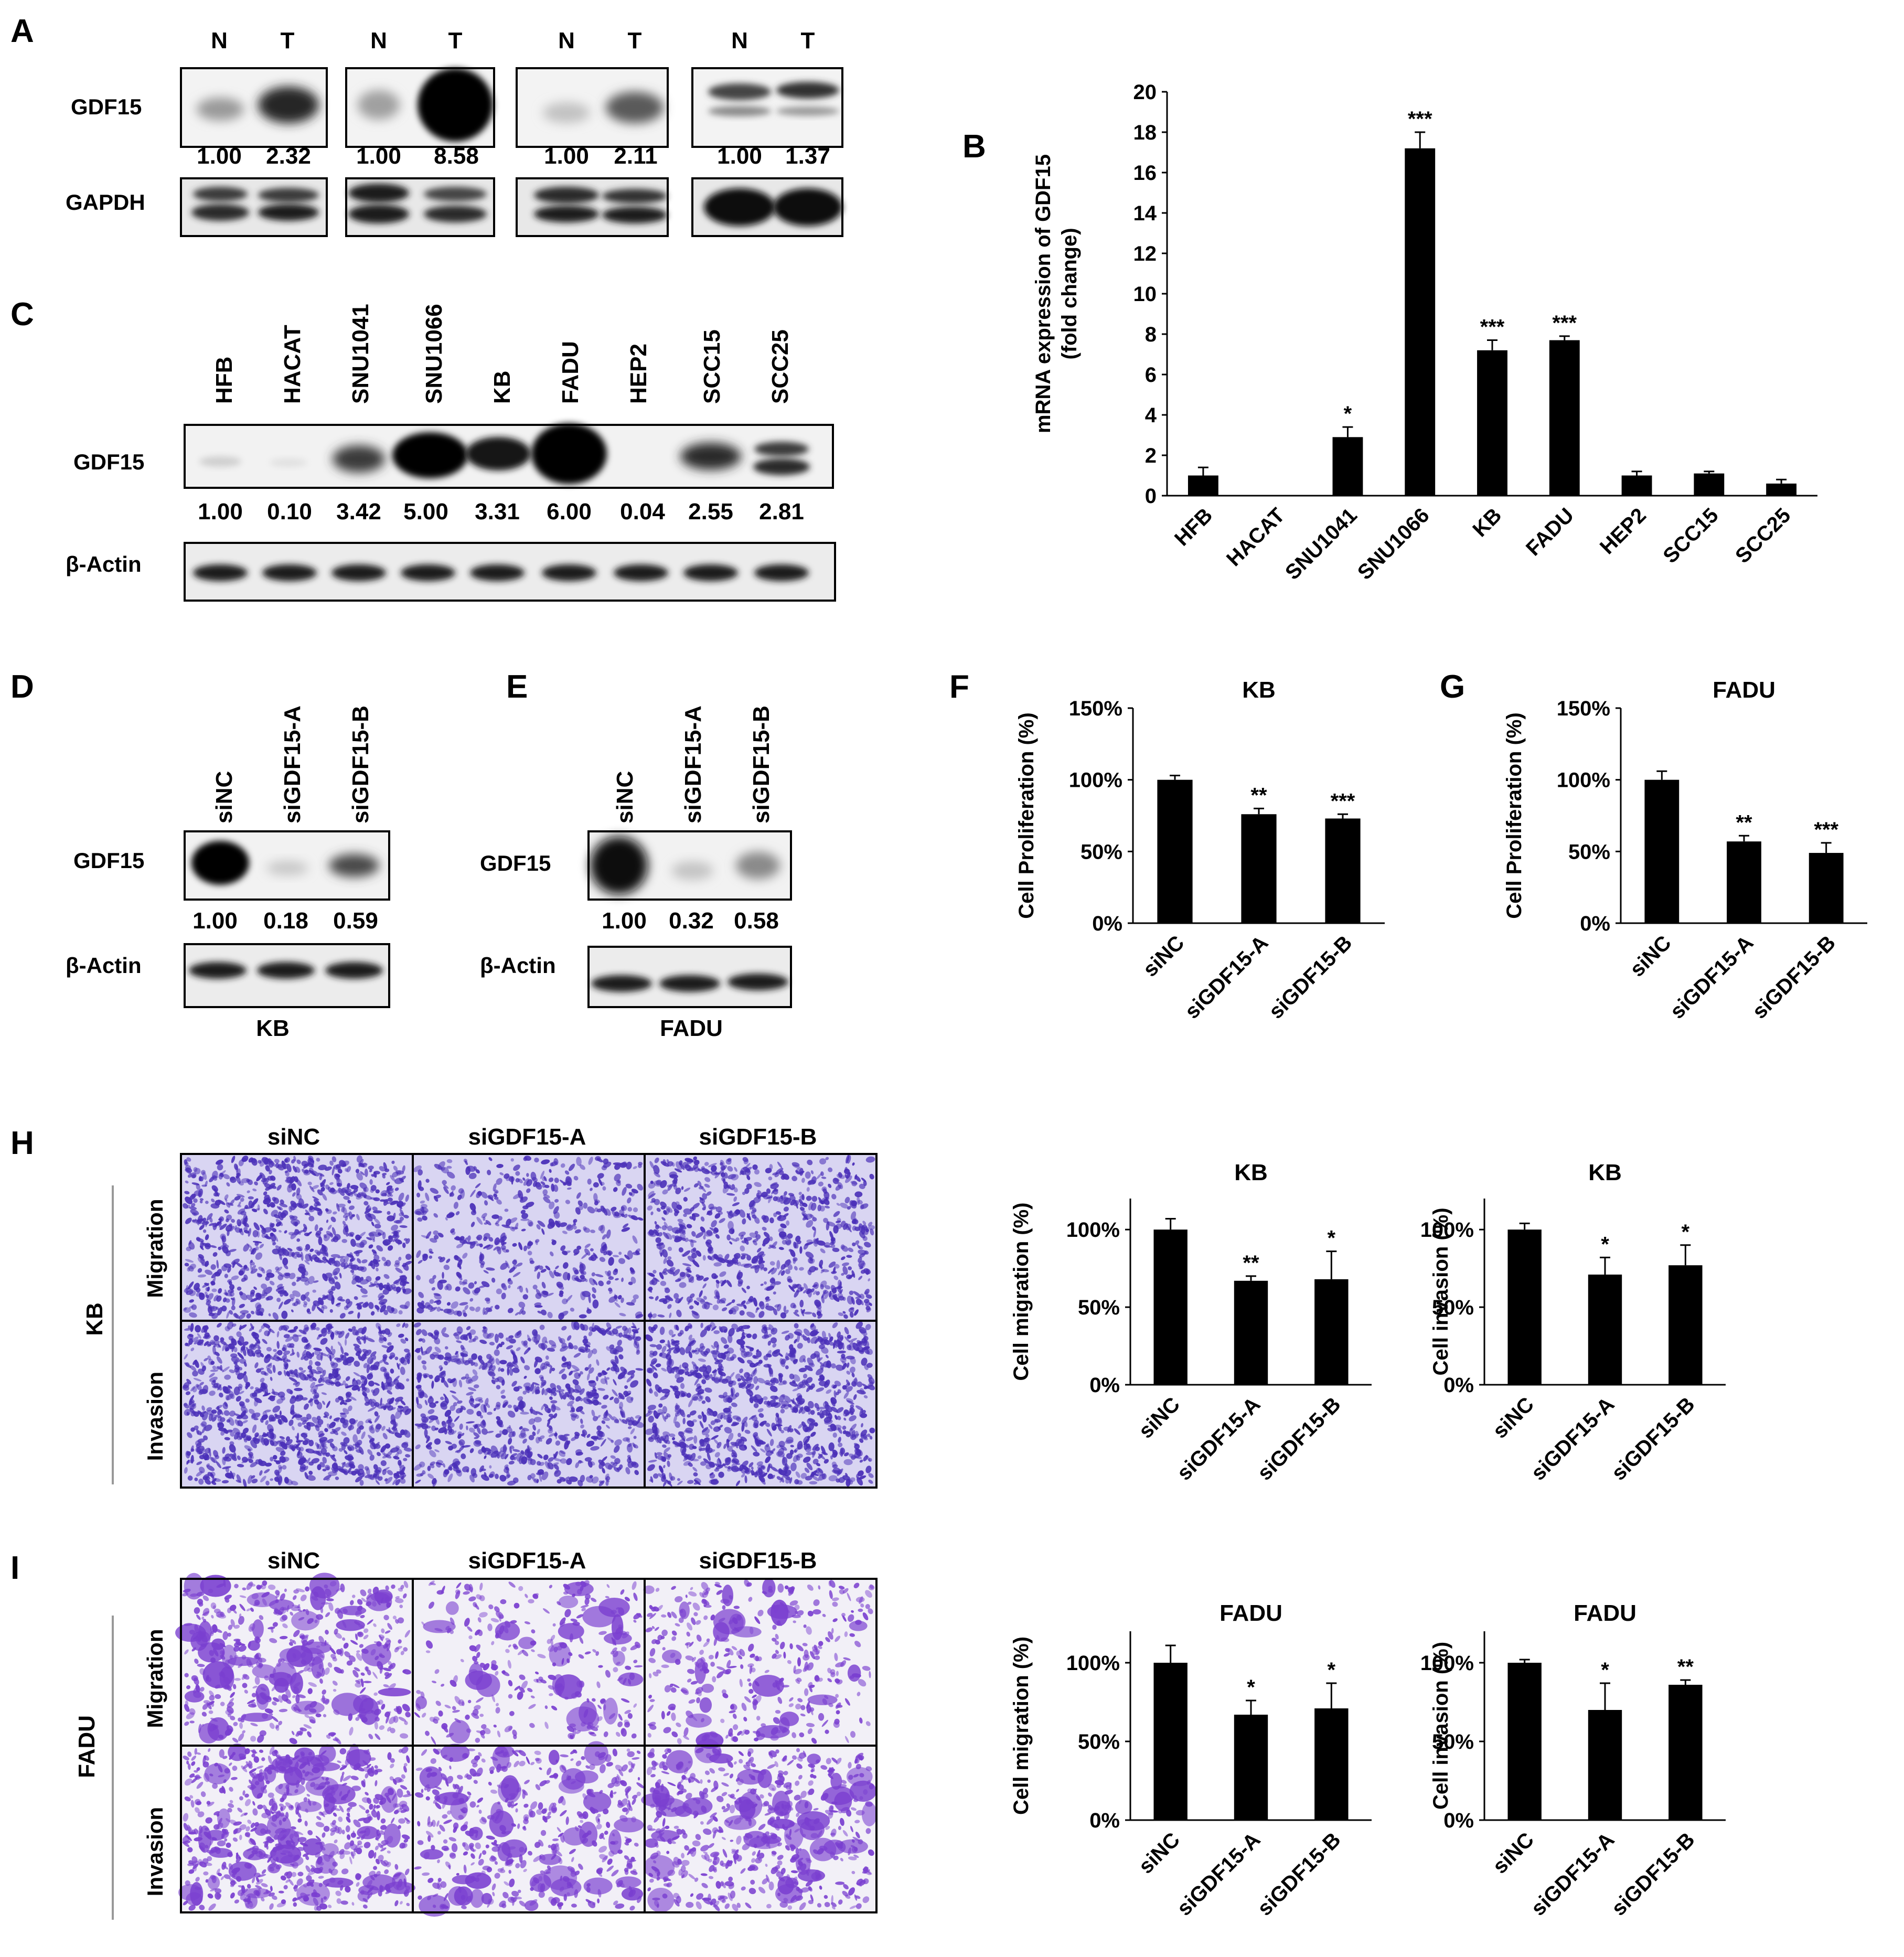 The height and width of the screenshot is (1957, 1904). Describe the element at coordinates (288, 156) in the screenshot. I see `quant-value: 2.32` at that location.